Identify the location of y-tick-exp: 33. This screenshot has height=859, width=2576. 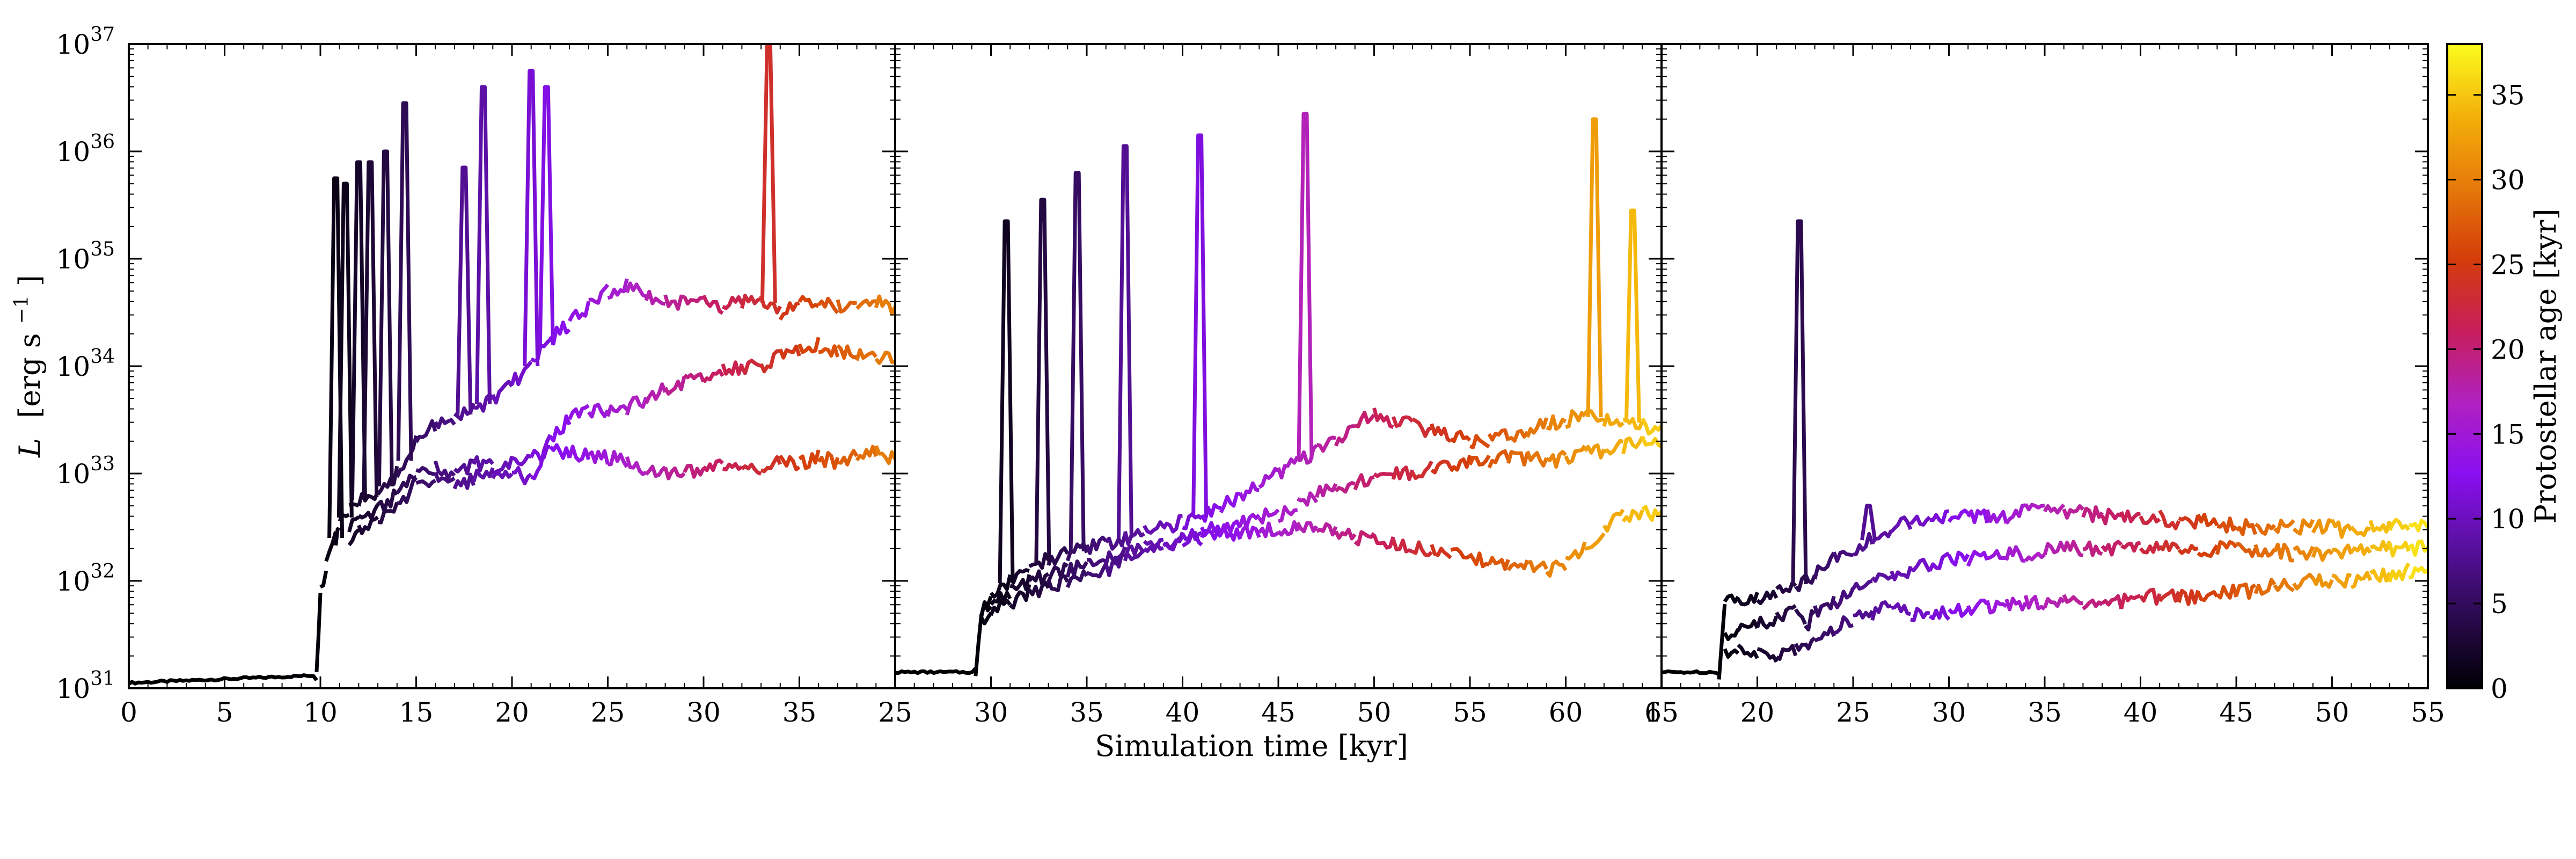
(102, 464).